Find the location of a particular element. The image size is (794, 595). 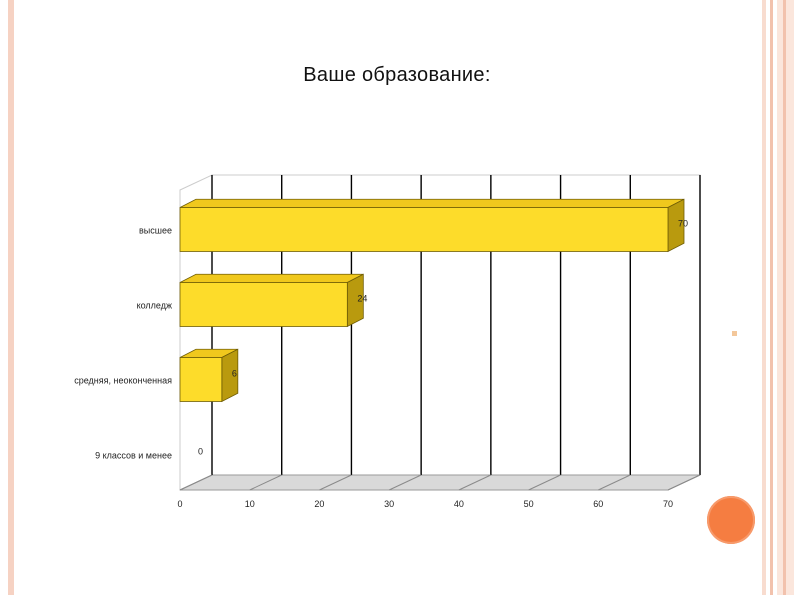

bullet-marker is located at coordinates (734, 333).